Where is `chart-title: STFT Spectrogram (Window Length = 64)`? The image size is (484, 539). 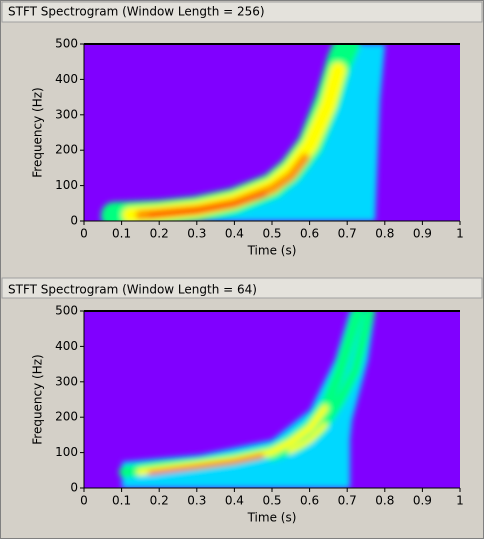
chart-title: STFT Spectrogram (Window Length = 64) is located at coordinates (132, 290).